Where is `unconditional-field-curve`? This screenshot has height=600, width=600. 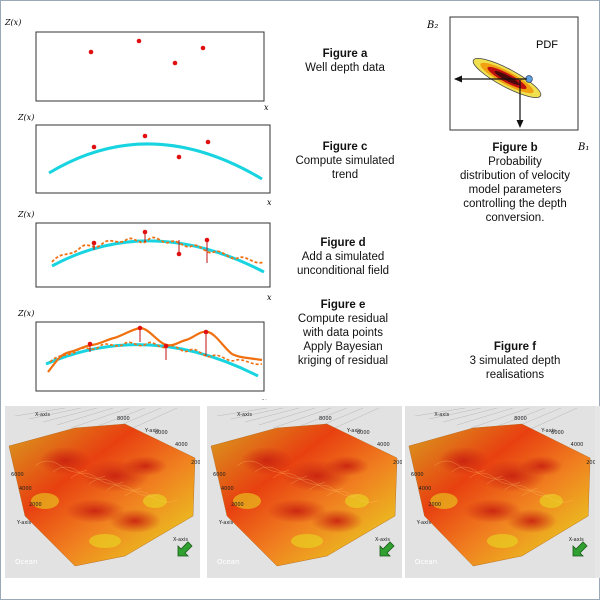
unconditional-field-curve is located at coordinates (156, 353).